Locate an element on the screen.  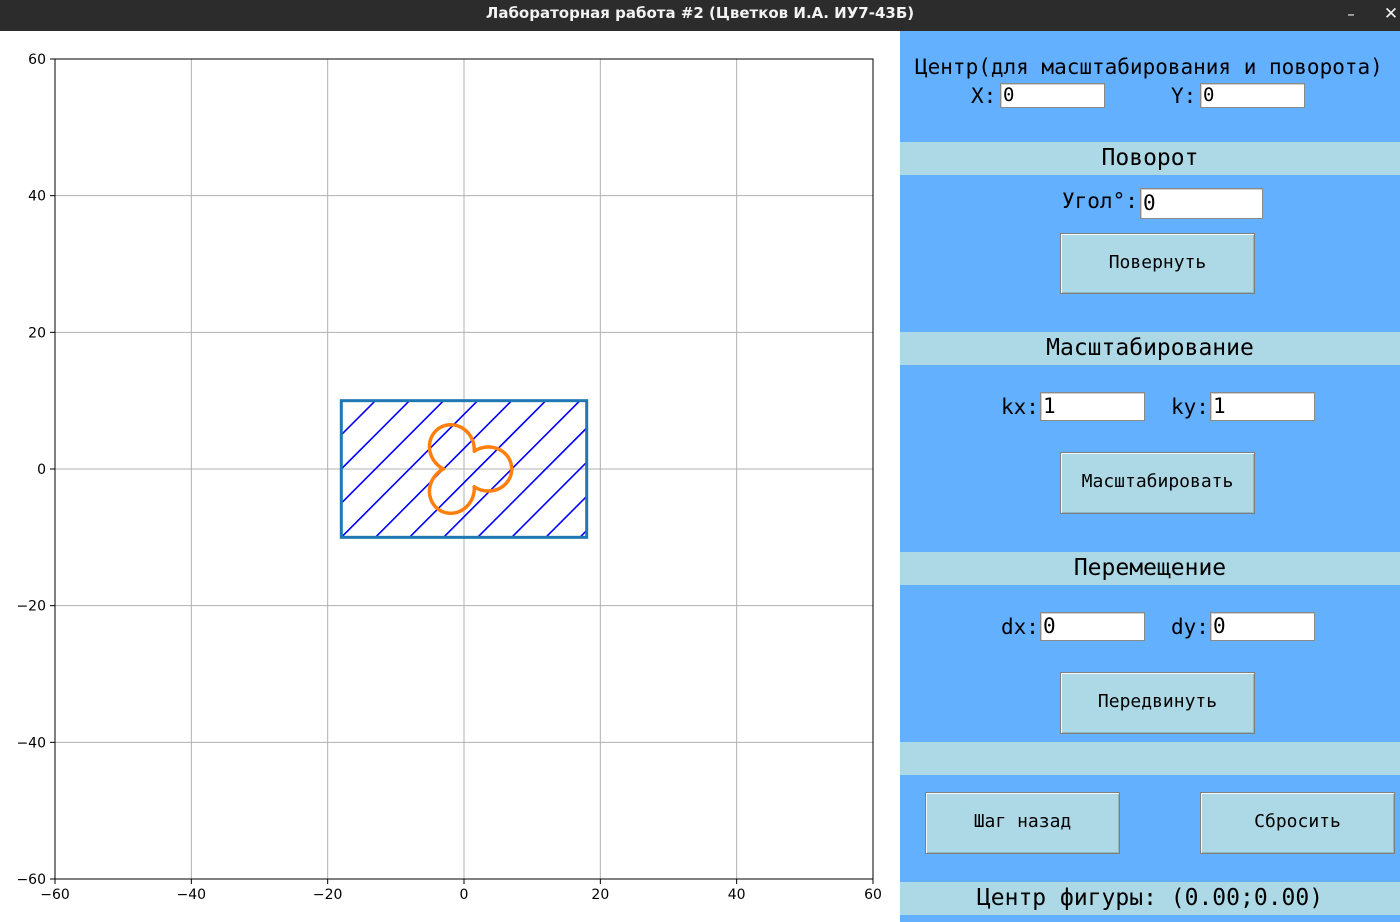
close-button: ✕ is located at coordinates (1391, 14).